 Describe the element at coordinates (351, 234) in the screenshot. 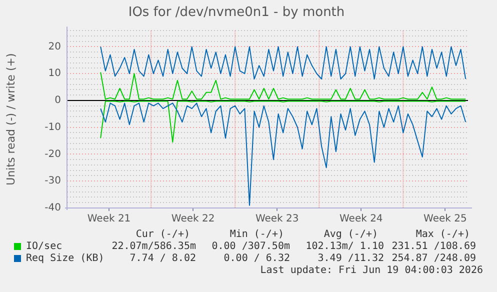

I see `text: Avg (-/+)` at that location.